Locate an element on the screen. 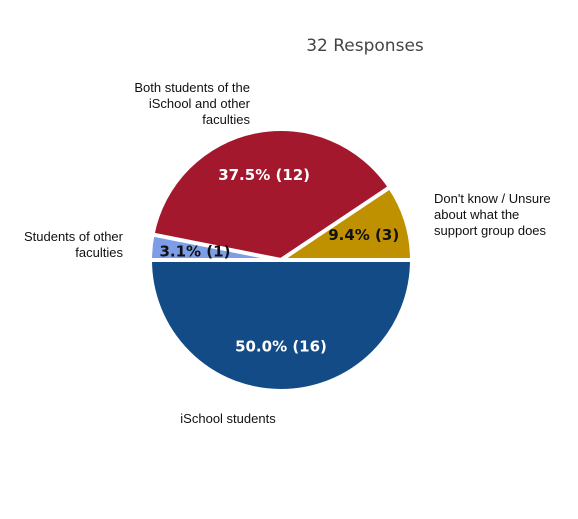 This screenshot has height=519, width=578. pie-slice-ischool-students is located at coordinates (281, 325).